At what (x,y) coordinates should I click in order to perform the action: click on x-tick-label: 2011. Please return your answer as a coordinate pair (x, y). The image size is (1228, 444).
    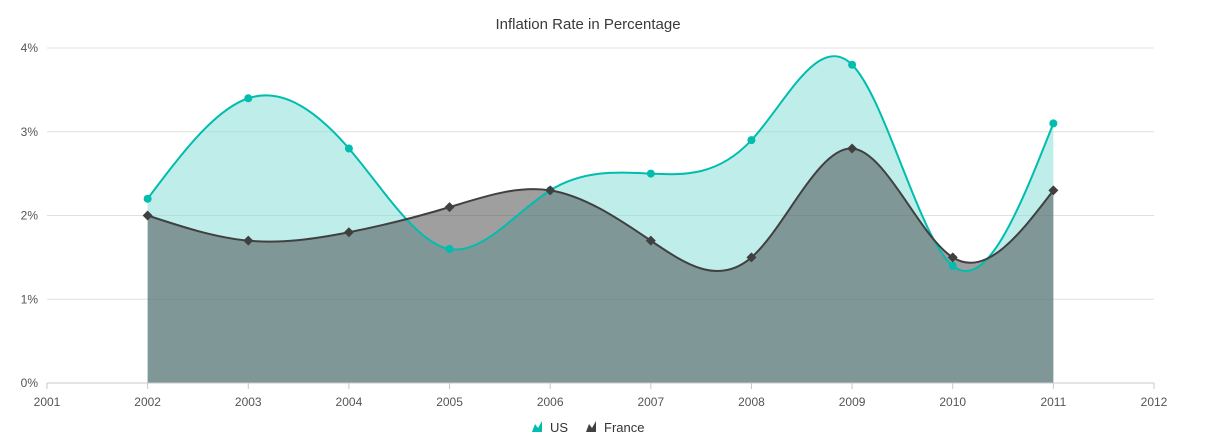
    Looking at the image, I should click on (1053, 402).